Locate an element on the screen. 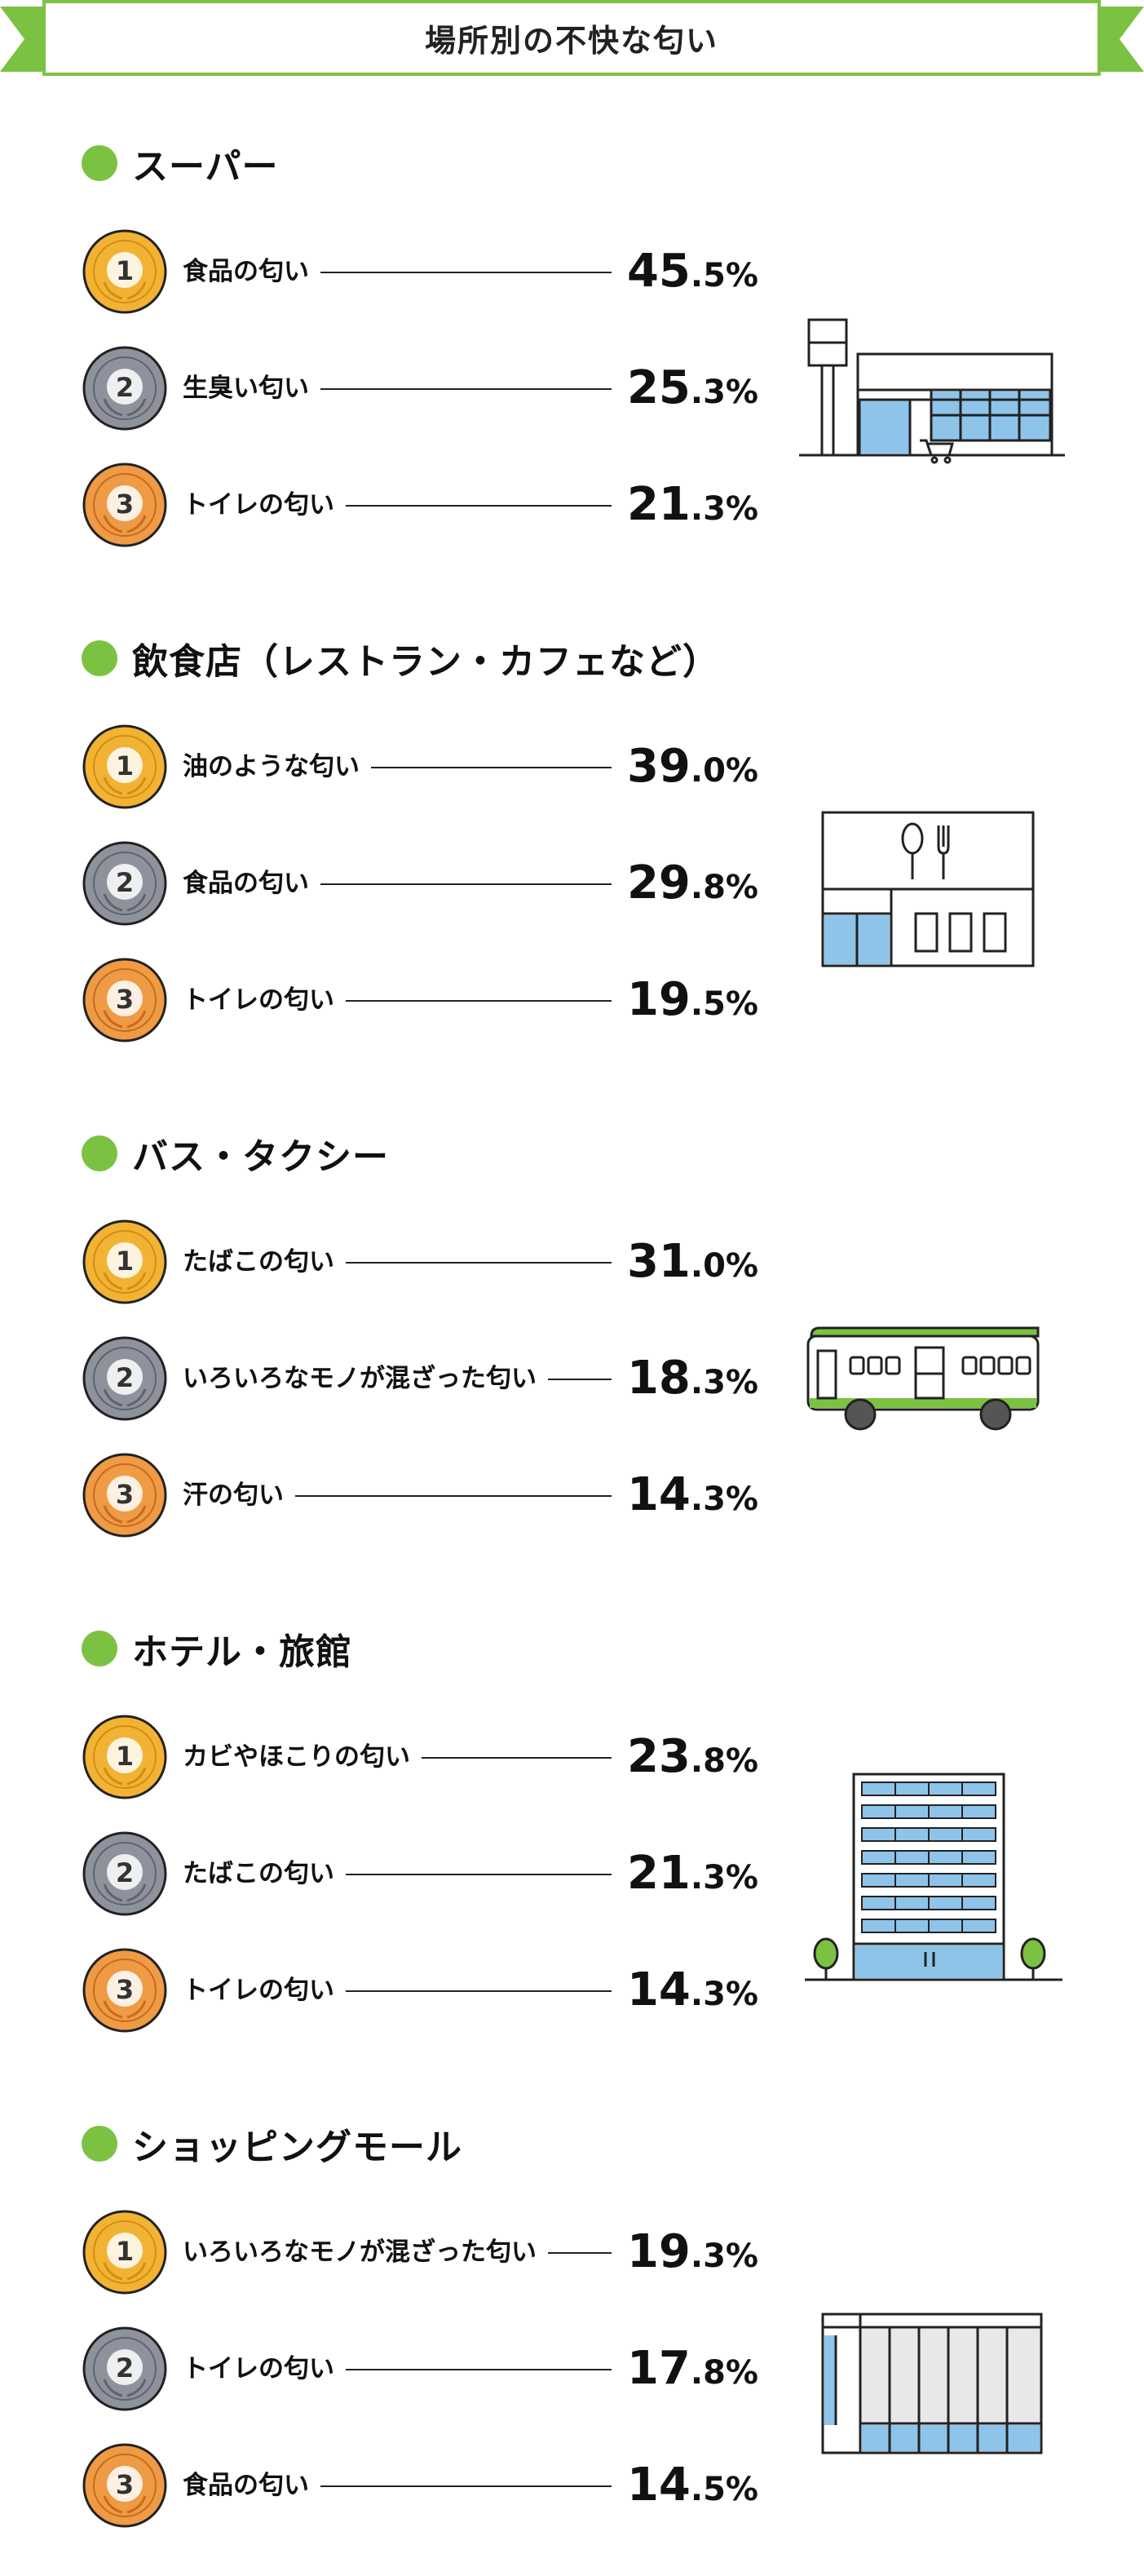 The width and height of the screenshot is (1144, 2576). rank-row-2: 2 たばこの匂い 21.3% is located at coordinates (420, 1873).